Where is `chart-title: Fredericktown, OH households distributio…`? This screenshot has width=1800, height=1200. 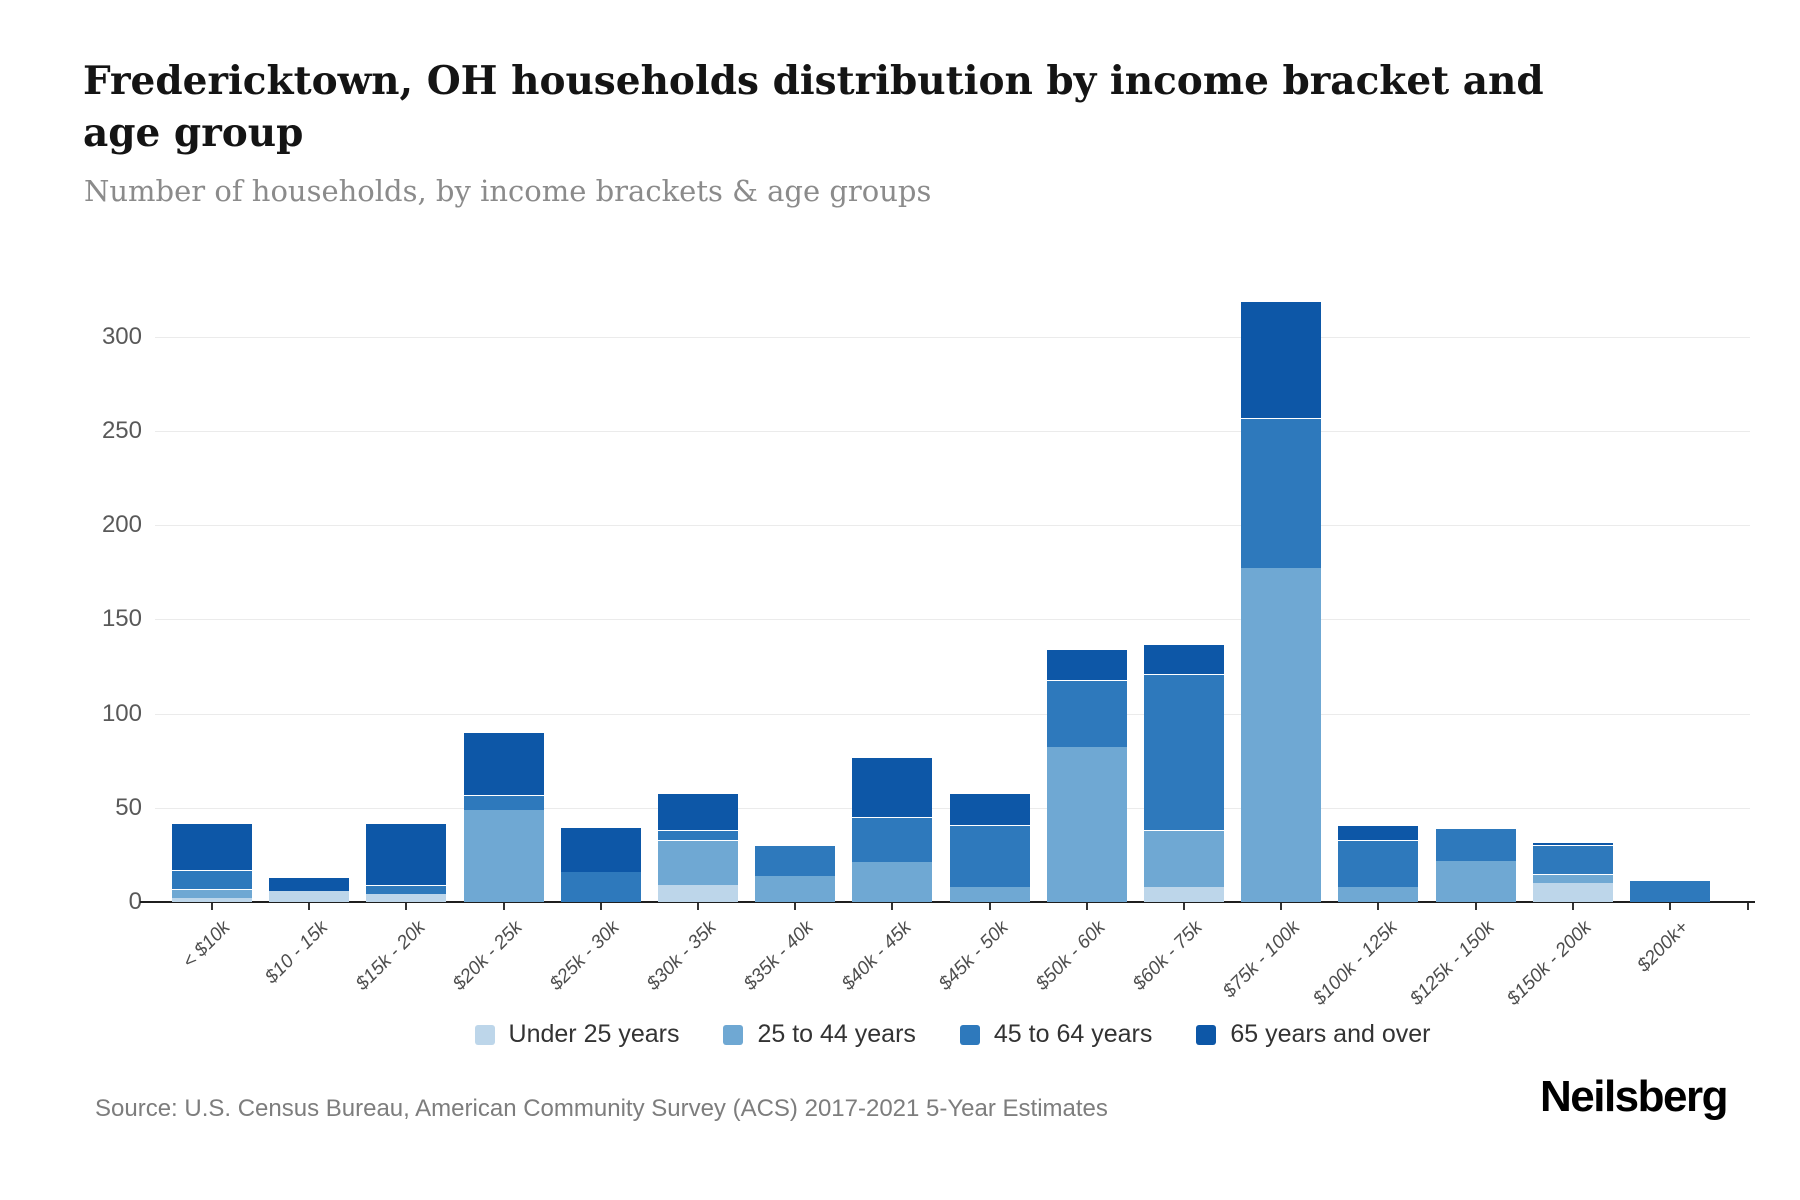
chart-title: Fredericktown, OH households distributio… is located at coordinates (833, 107).